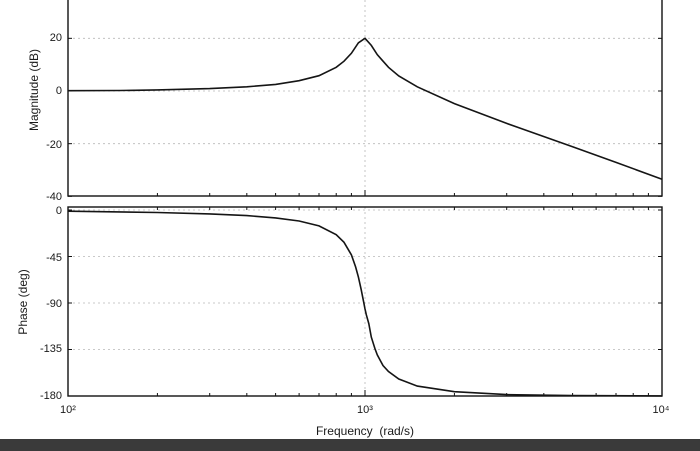  Describe the element at coordinates (68, 410) in the screenshot. I see `xtick-label: 10²` at that location.